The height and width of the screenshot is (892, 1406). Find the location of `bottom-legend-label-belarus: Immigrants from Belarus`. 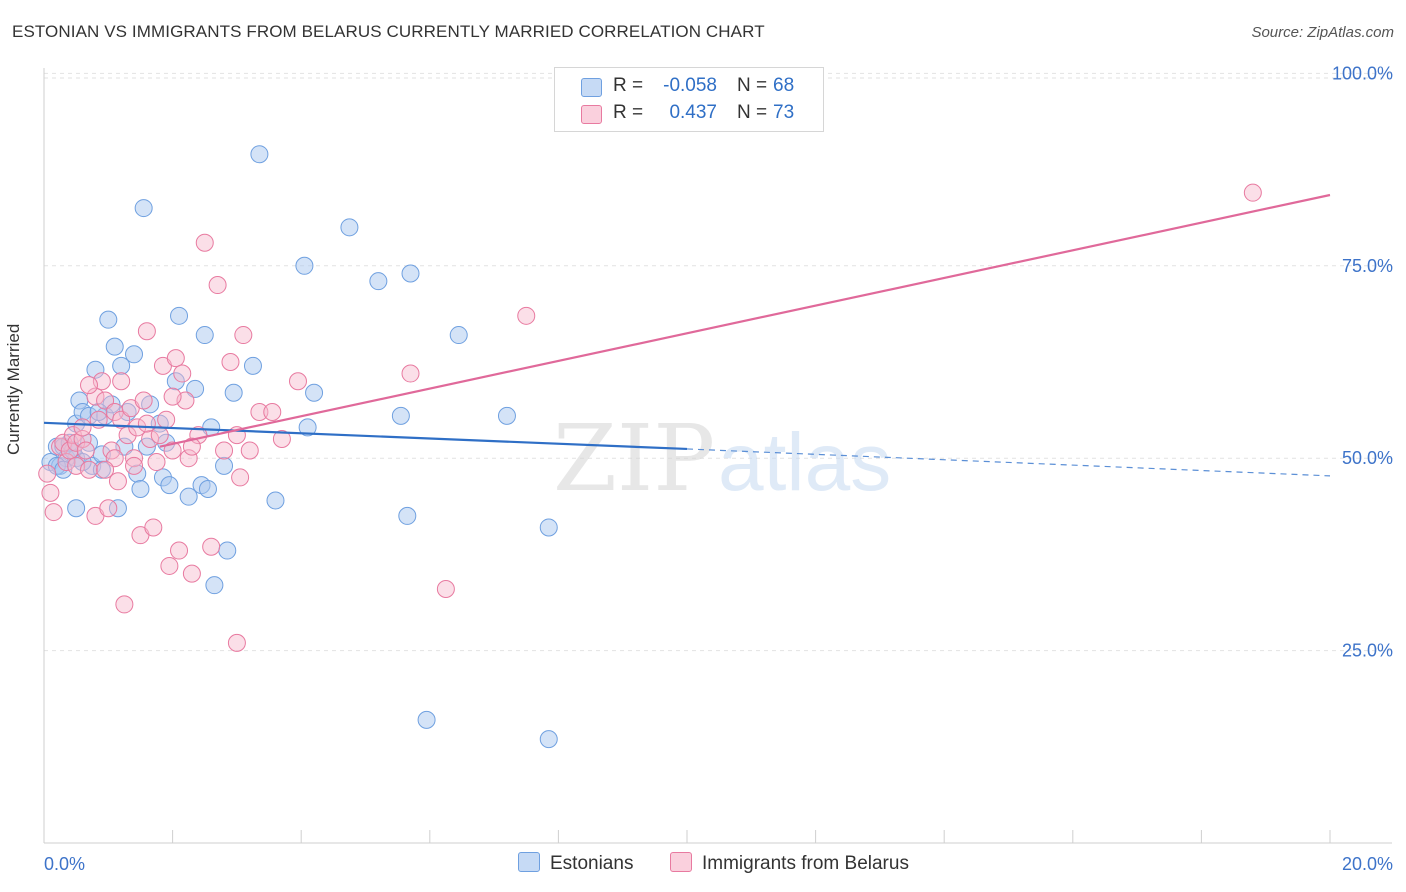

bottom-legend-label-belarus: Immigrants from Belarus is located at coordinates (805, 863).